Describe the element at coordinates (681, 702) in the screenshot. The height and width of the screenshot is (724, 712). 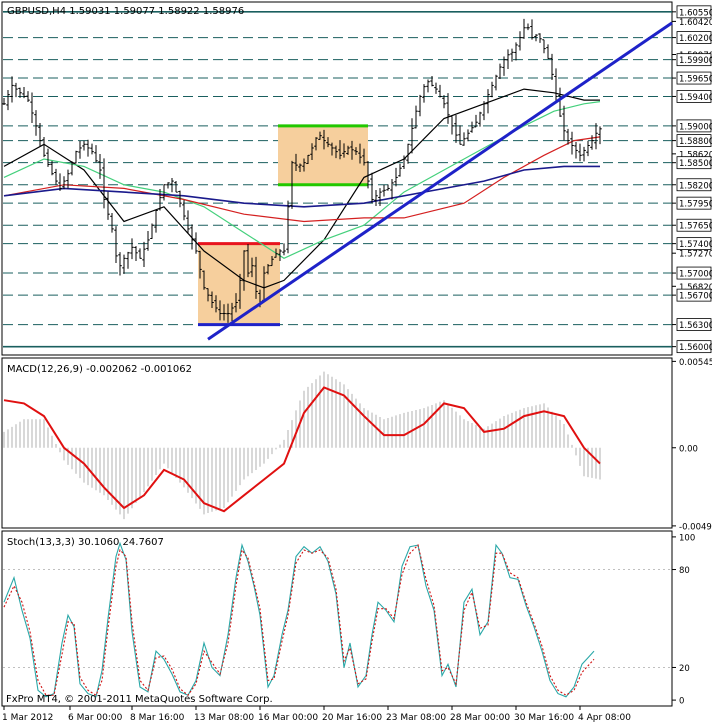
I see `stoch-tick-label: 0` at that location.